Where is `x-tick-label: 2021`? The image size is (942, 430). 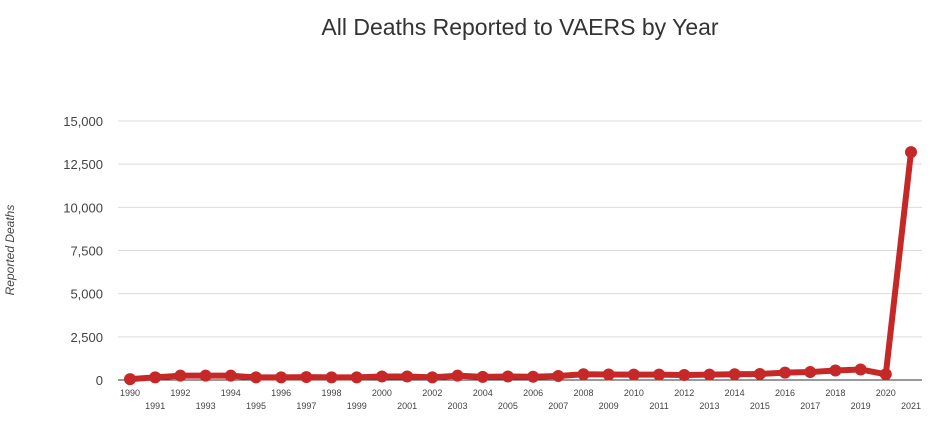 x-tick-label: 2021 is located at coordinates (911, 406).